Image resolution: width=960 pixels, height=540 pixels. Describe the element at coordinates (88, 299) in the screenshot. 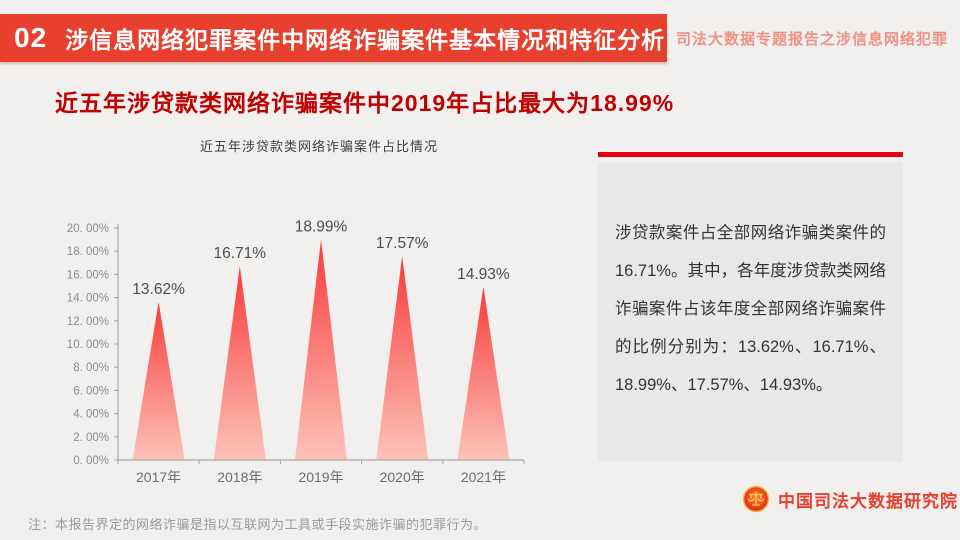

I see `y-tick-label: 14. 00%` at that location.